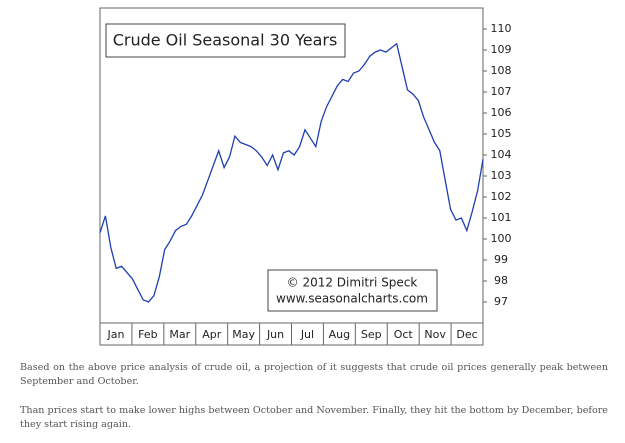 This screenshot has width=625, height=443. I want to click on y-tick-label: 106, so click(501, 112).